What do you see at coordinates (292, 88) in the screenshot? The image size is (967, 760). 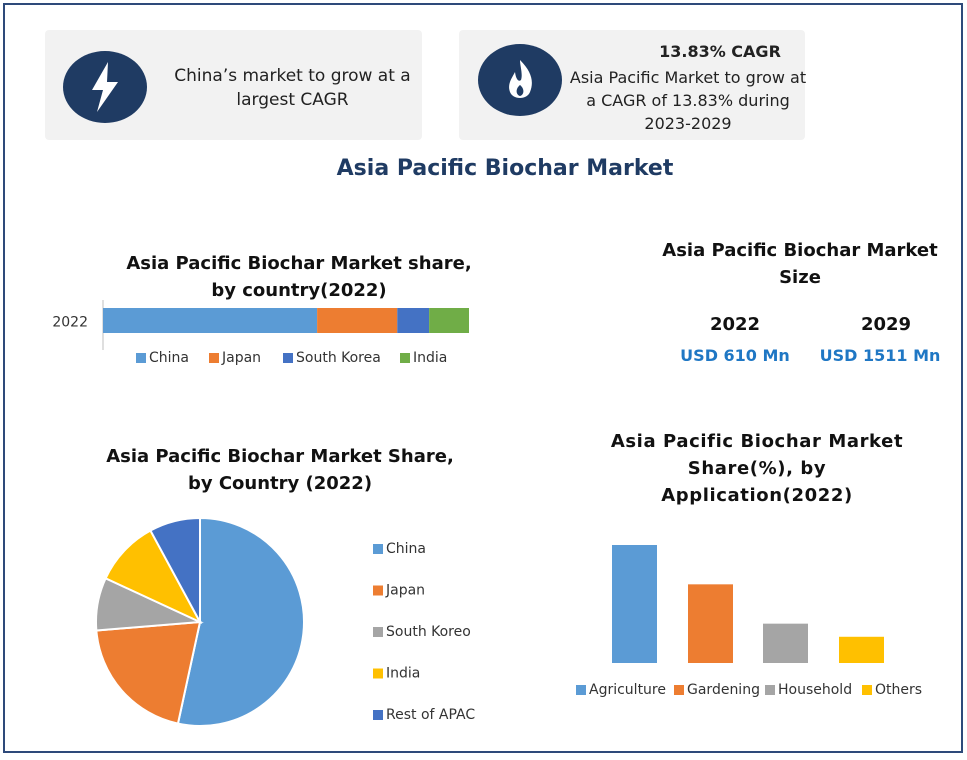 I see `card-text: China’s market to grow at a largest CAGR` at bounding box center [292, 88].